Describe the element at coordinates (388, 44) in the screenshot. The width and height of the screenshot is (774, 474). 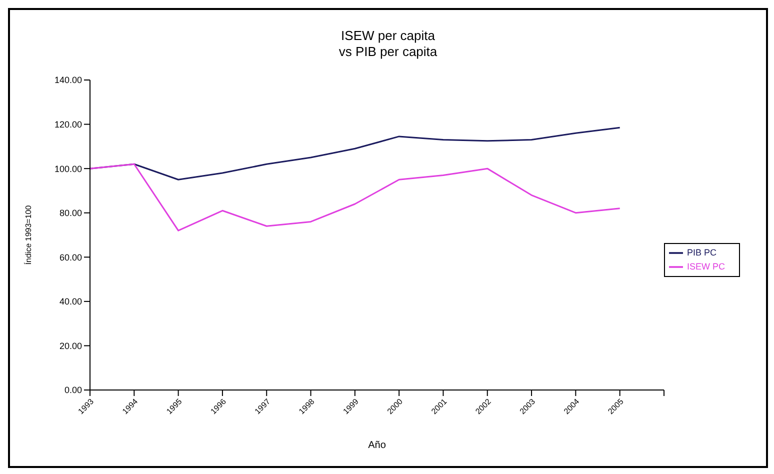
I see `chart-title: ISEW per capita vs PIB per capita` at that location.